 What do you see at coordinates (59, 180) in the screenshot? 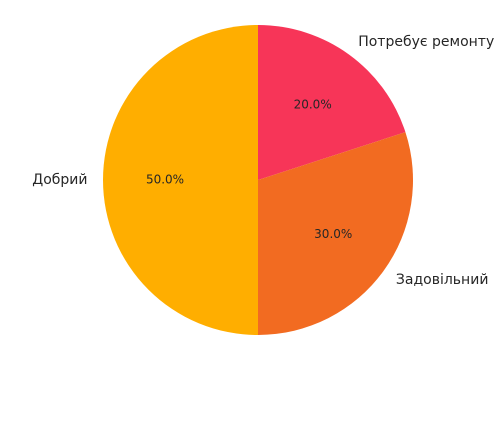
I see `slice-label: Добрий` at bounding box center [59, 180].